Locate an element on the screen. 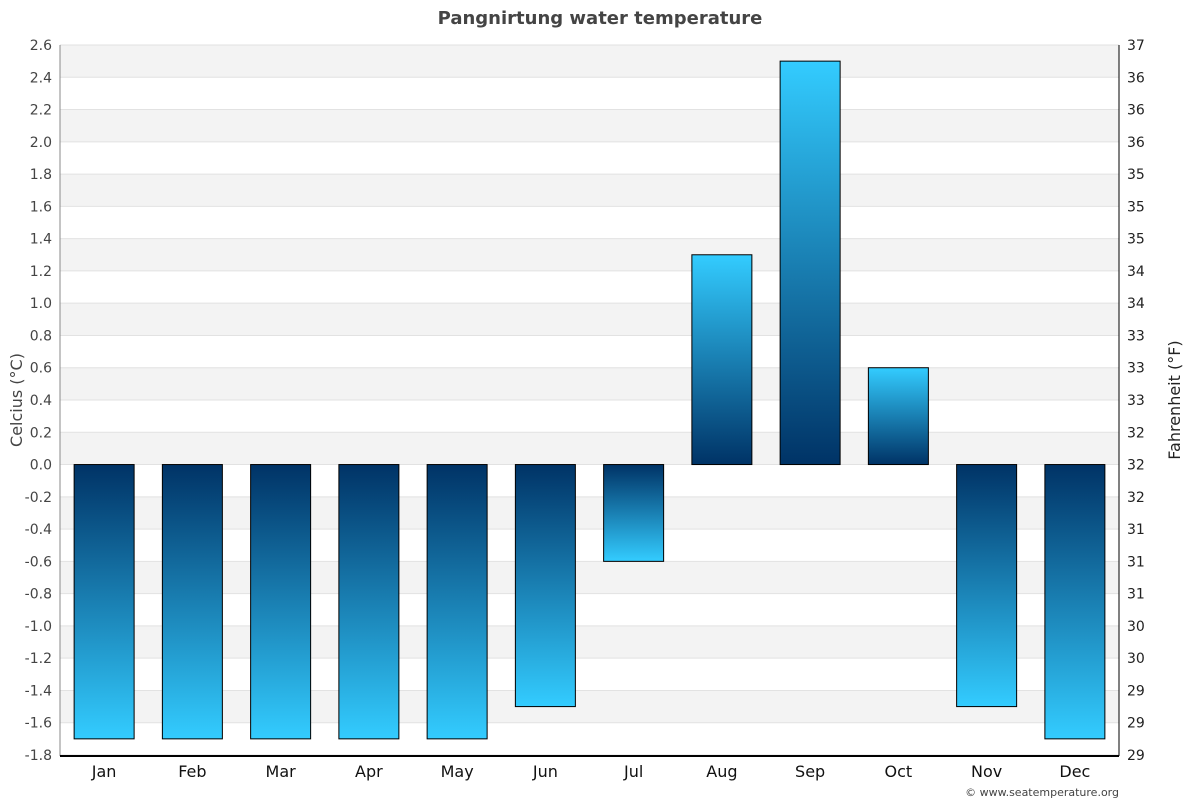 This screenshot has width=1200, height=800. bar-apr is located at coordinates (369, 602).